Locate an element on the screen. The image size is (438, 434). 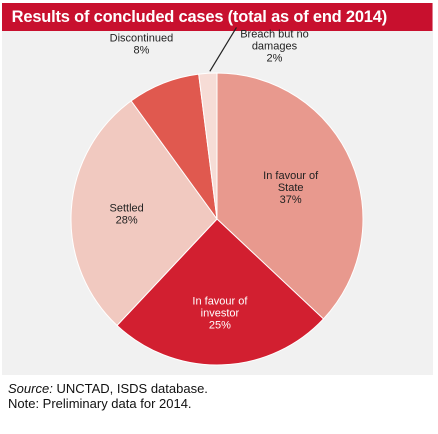
slice-label-settled: Settled 28% is located at coordinates (127, 214).